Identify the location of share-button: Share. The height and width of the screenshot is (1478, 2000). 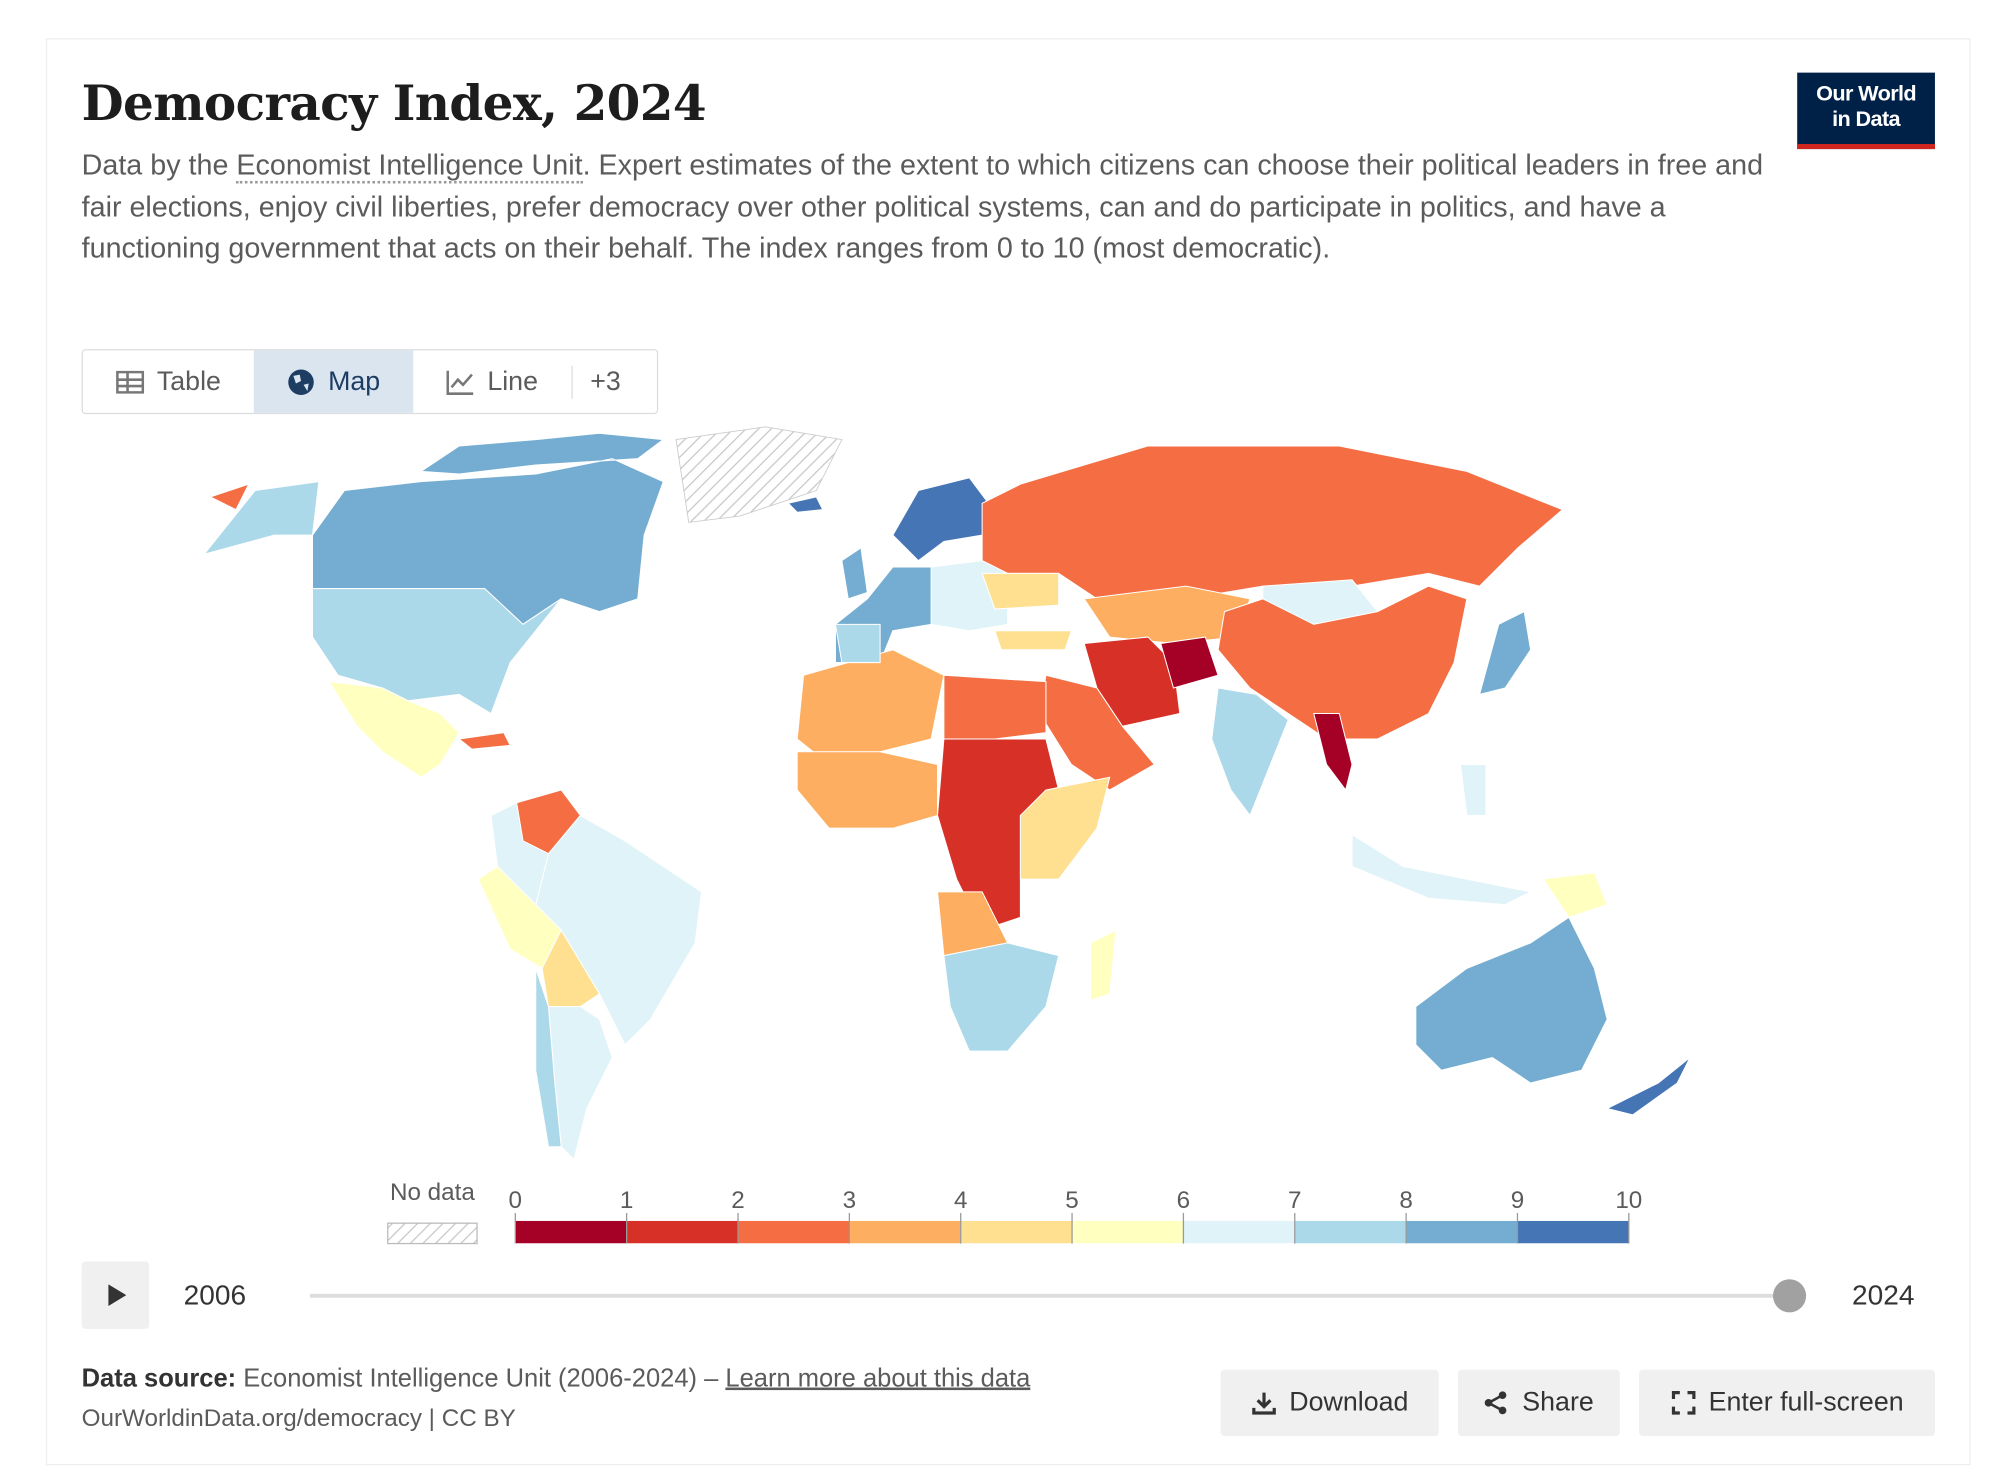
(1538, 1402).